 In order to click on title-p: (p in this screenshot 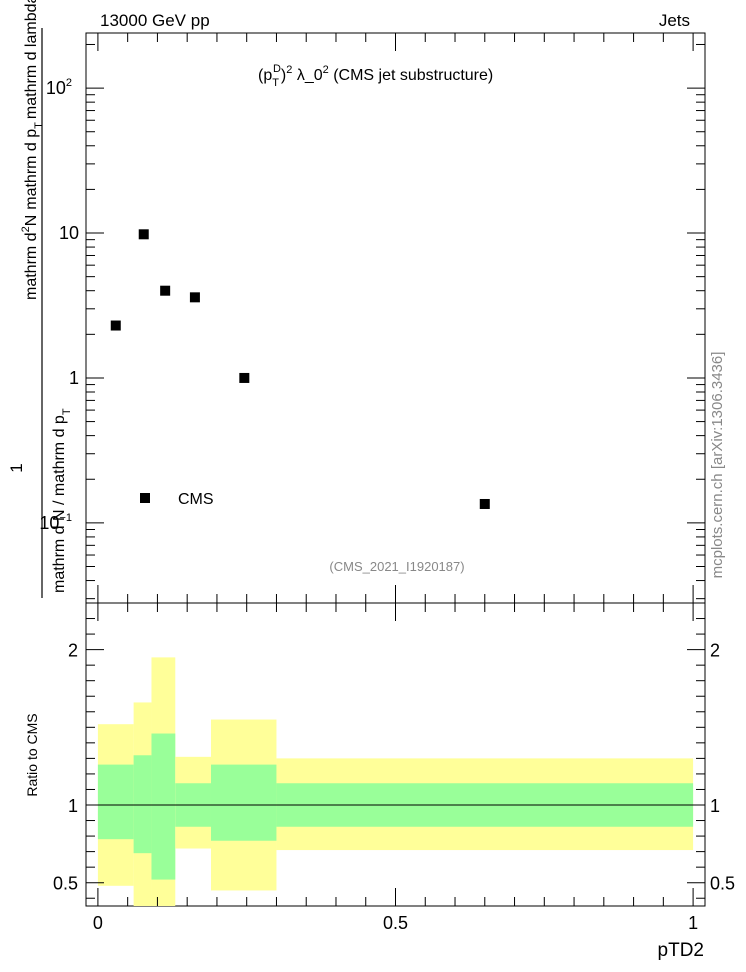, I will do `click(265, 75)`.